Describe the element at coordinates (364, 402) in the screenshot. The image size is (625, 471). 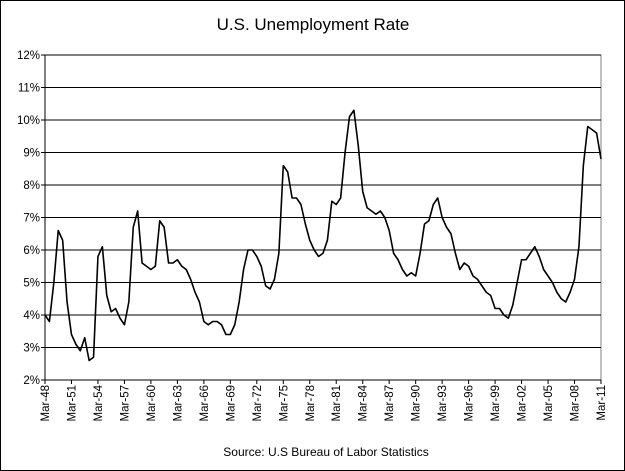
I see `x-tick-label: Mar-84` at that location.